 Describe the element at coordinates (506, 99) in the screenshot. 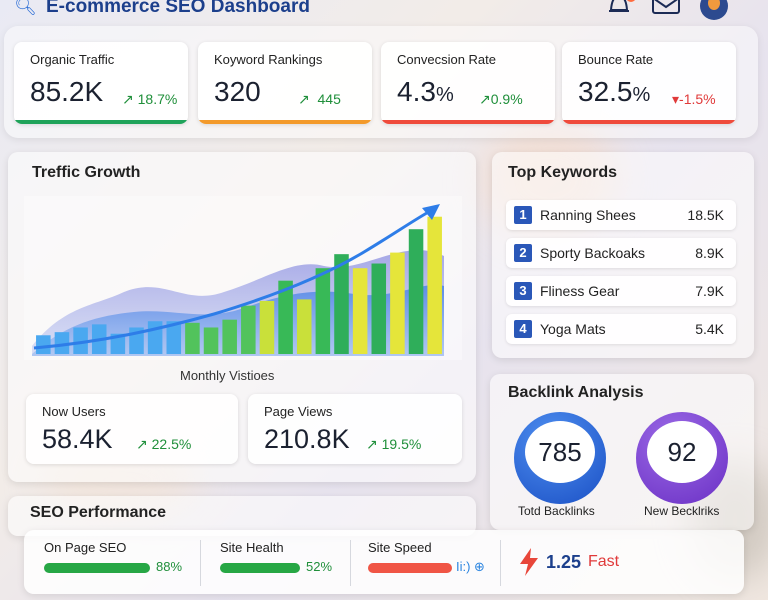

I see `kpi-change-value: 0.9%` at that location.